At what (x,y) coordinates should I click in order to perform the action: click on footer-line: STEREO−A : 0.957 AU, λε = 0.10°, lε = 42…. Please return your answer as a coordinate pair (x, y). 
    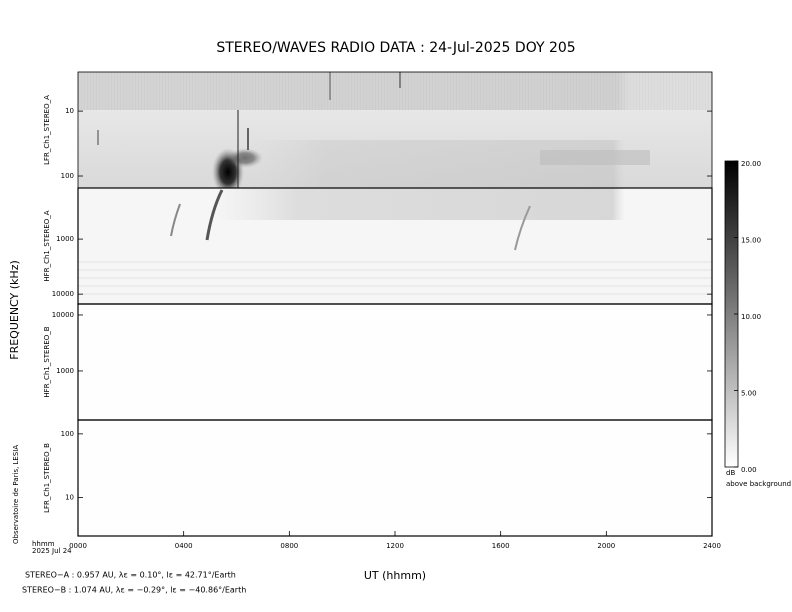
    Looking at the image, I should click on (130, 575).